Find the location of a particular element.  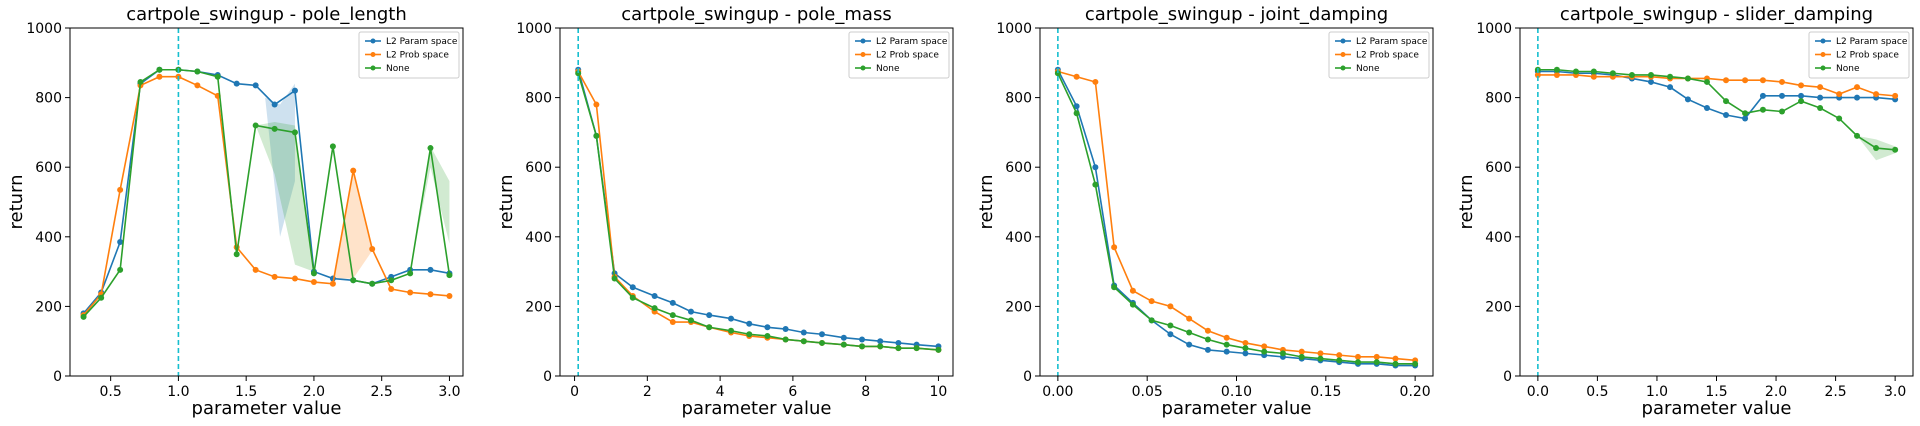

band-l2-prob-space is located at coordinates (352, 223).